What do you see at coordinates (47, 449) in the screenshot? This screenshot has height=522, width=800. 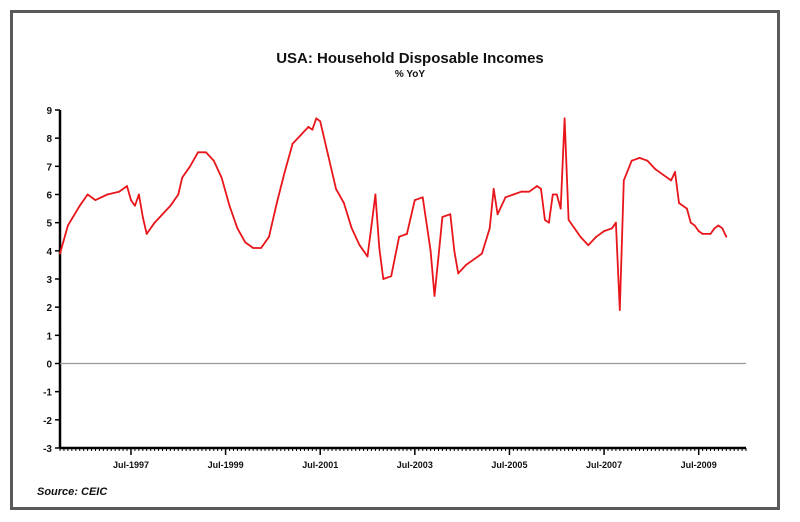 I see `y-tick-label: -3` at bounding box center [47, 449].